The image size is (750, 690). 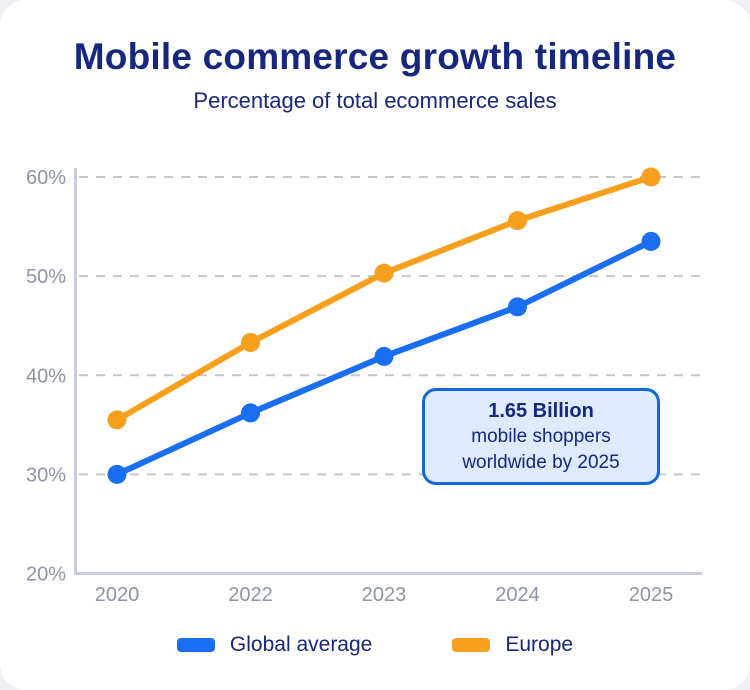 What do you see at coordinates (651, 594) in the screenshot?
I see `x-tick-label: 2025` at bounding box center [651, 594].